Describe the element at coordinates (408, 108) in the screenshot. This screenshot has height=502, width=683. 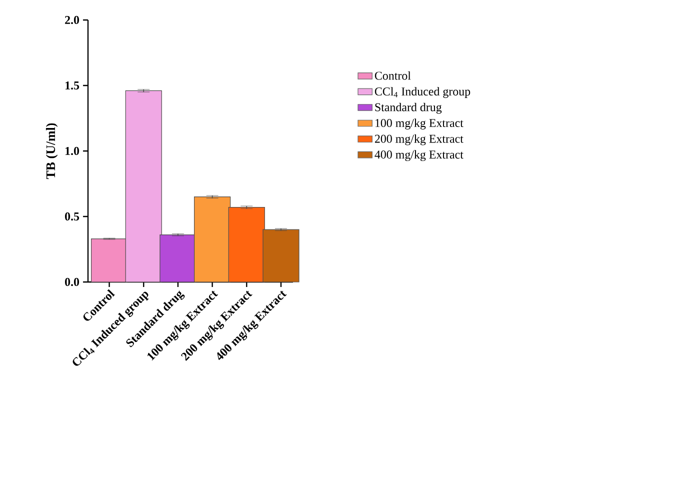
I see `legend-label: Standard drug` at that location.